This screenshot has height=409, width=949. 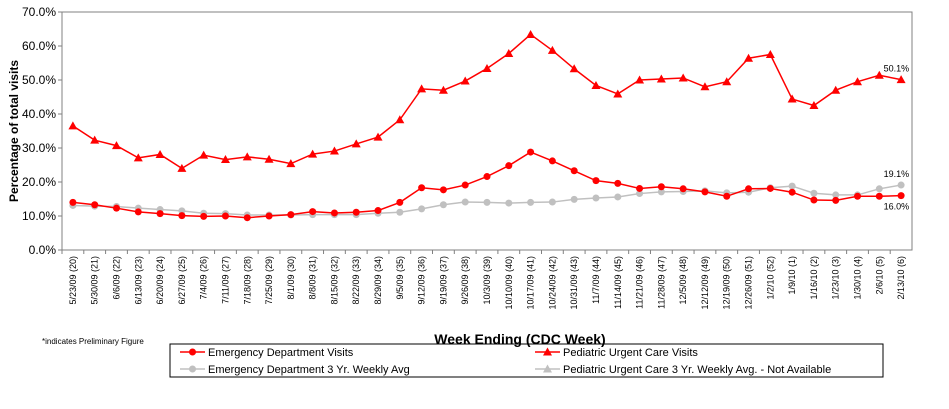 I want to click on x-tick-label: 11/14/09 (45), so click(x=618, y=282).